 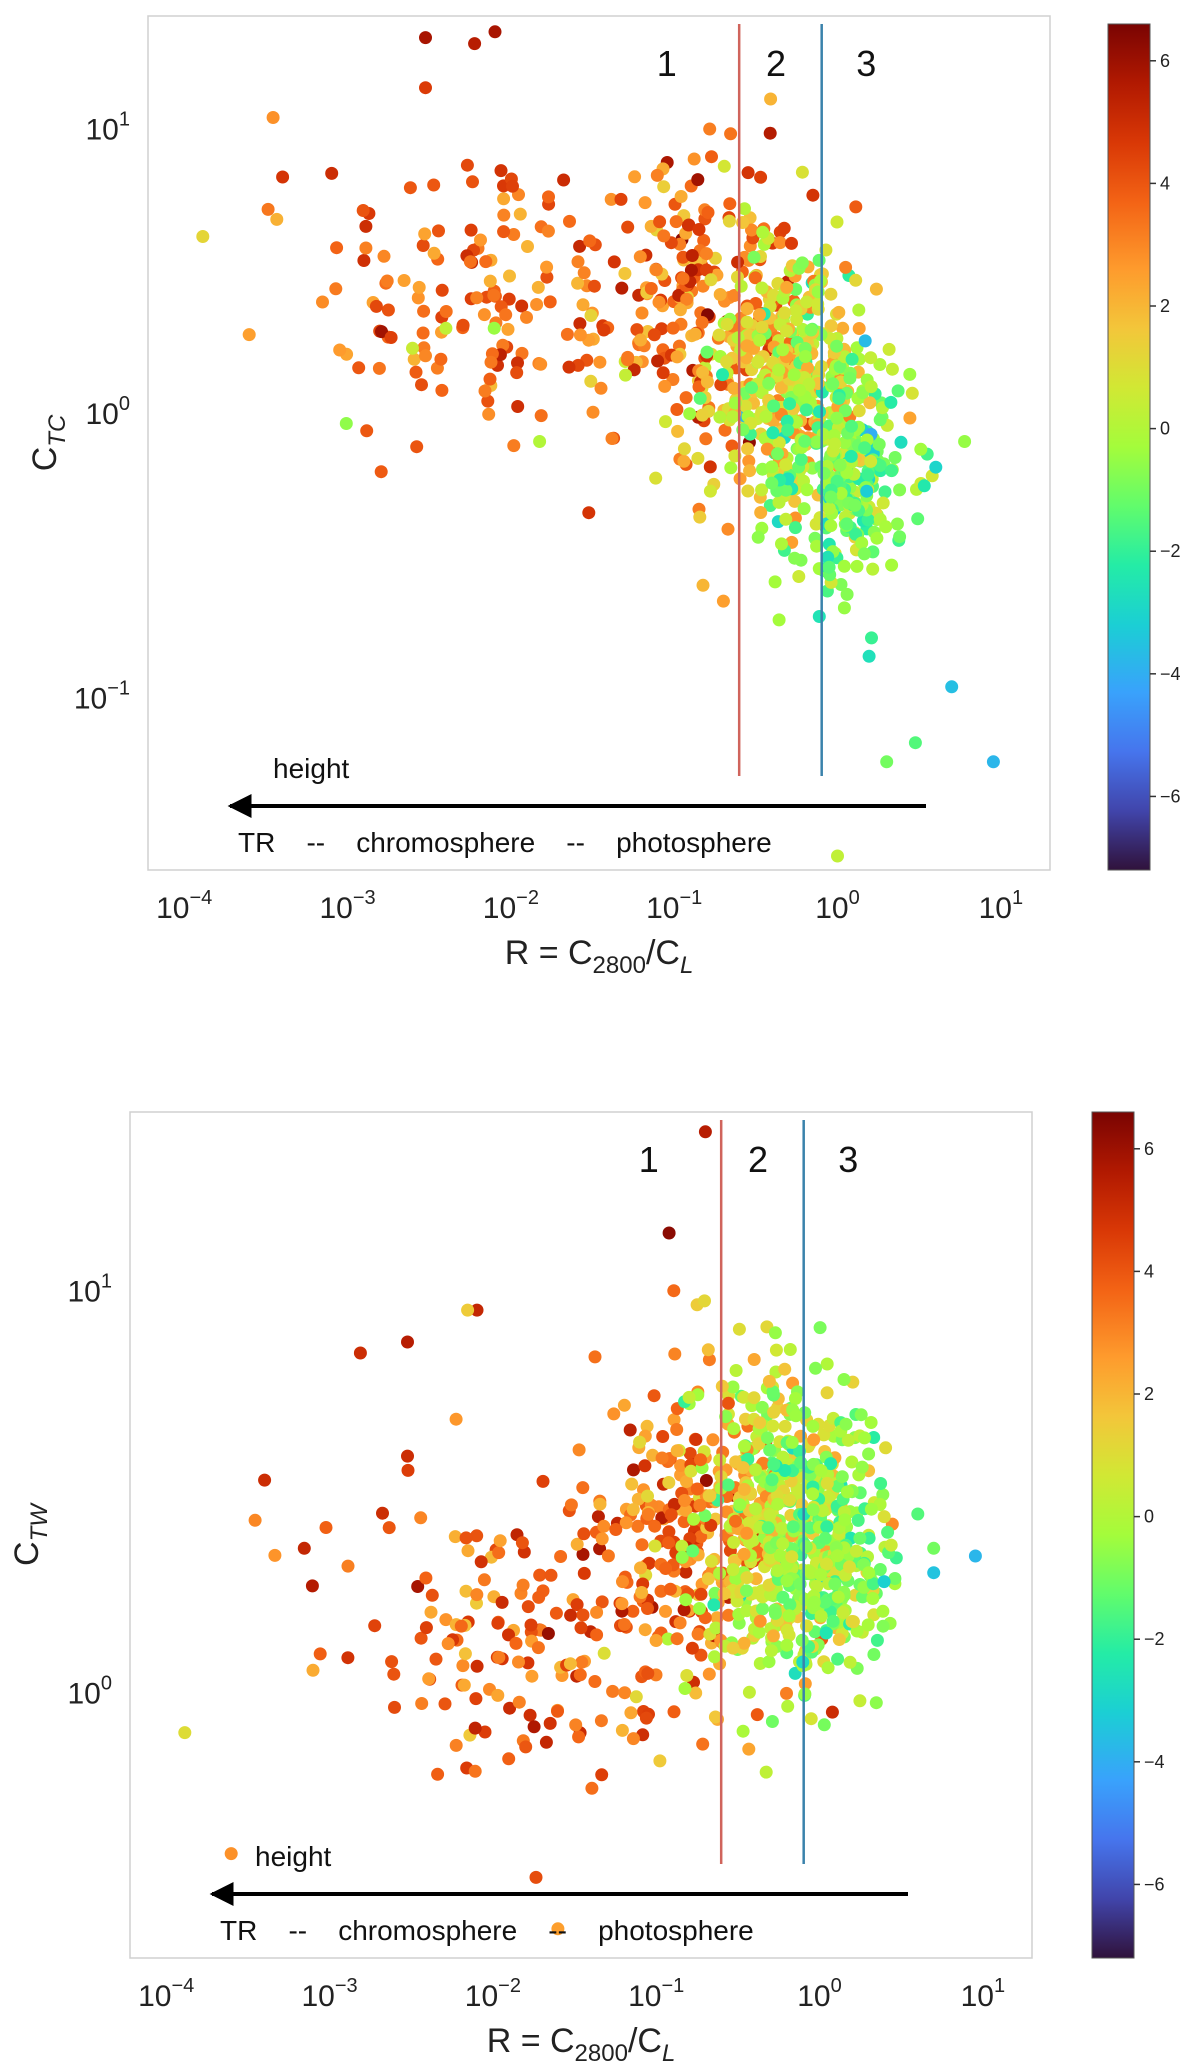 I want to click on colorbar: 6 4 2 0 −2 −4 −6, so click(x=1144, y=447).